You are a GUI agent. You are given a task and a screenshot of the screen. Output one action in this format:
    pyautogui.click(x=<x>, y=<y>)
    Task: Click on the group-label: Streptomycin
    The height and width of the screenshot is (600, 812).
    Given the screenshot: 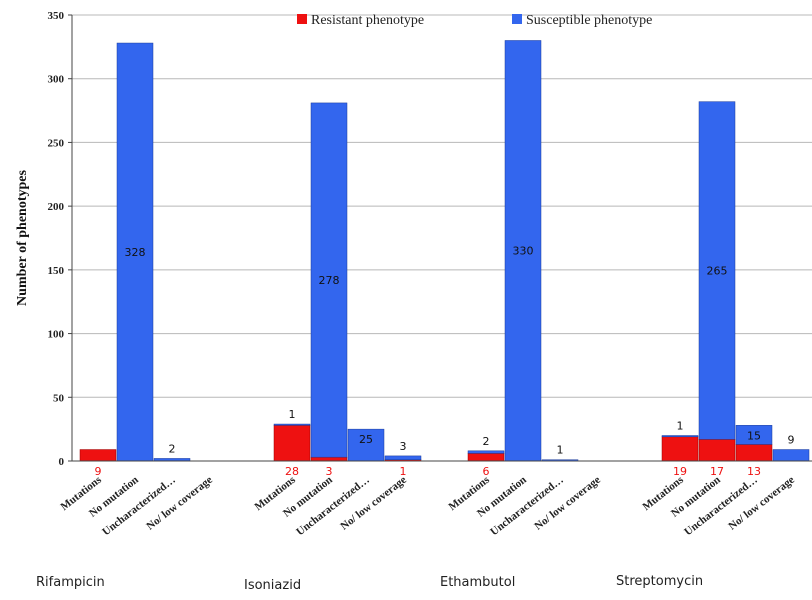 What is the action you would take?
    pyautogui.click(x=659, y=581)
    